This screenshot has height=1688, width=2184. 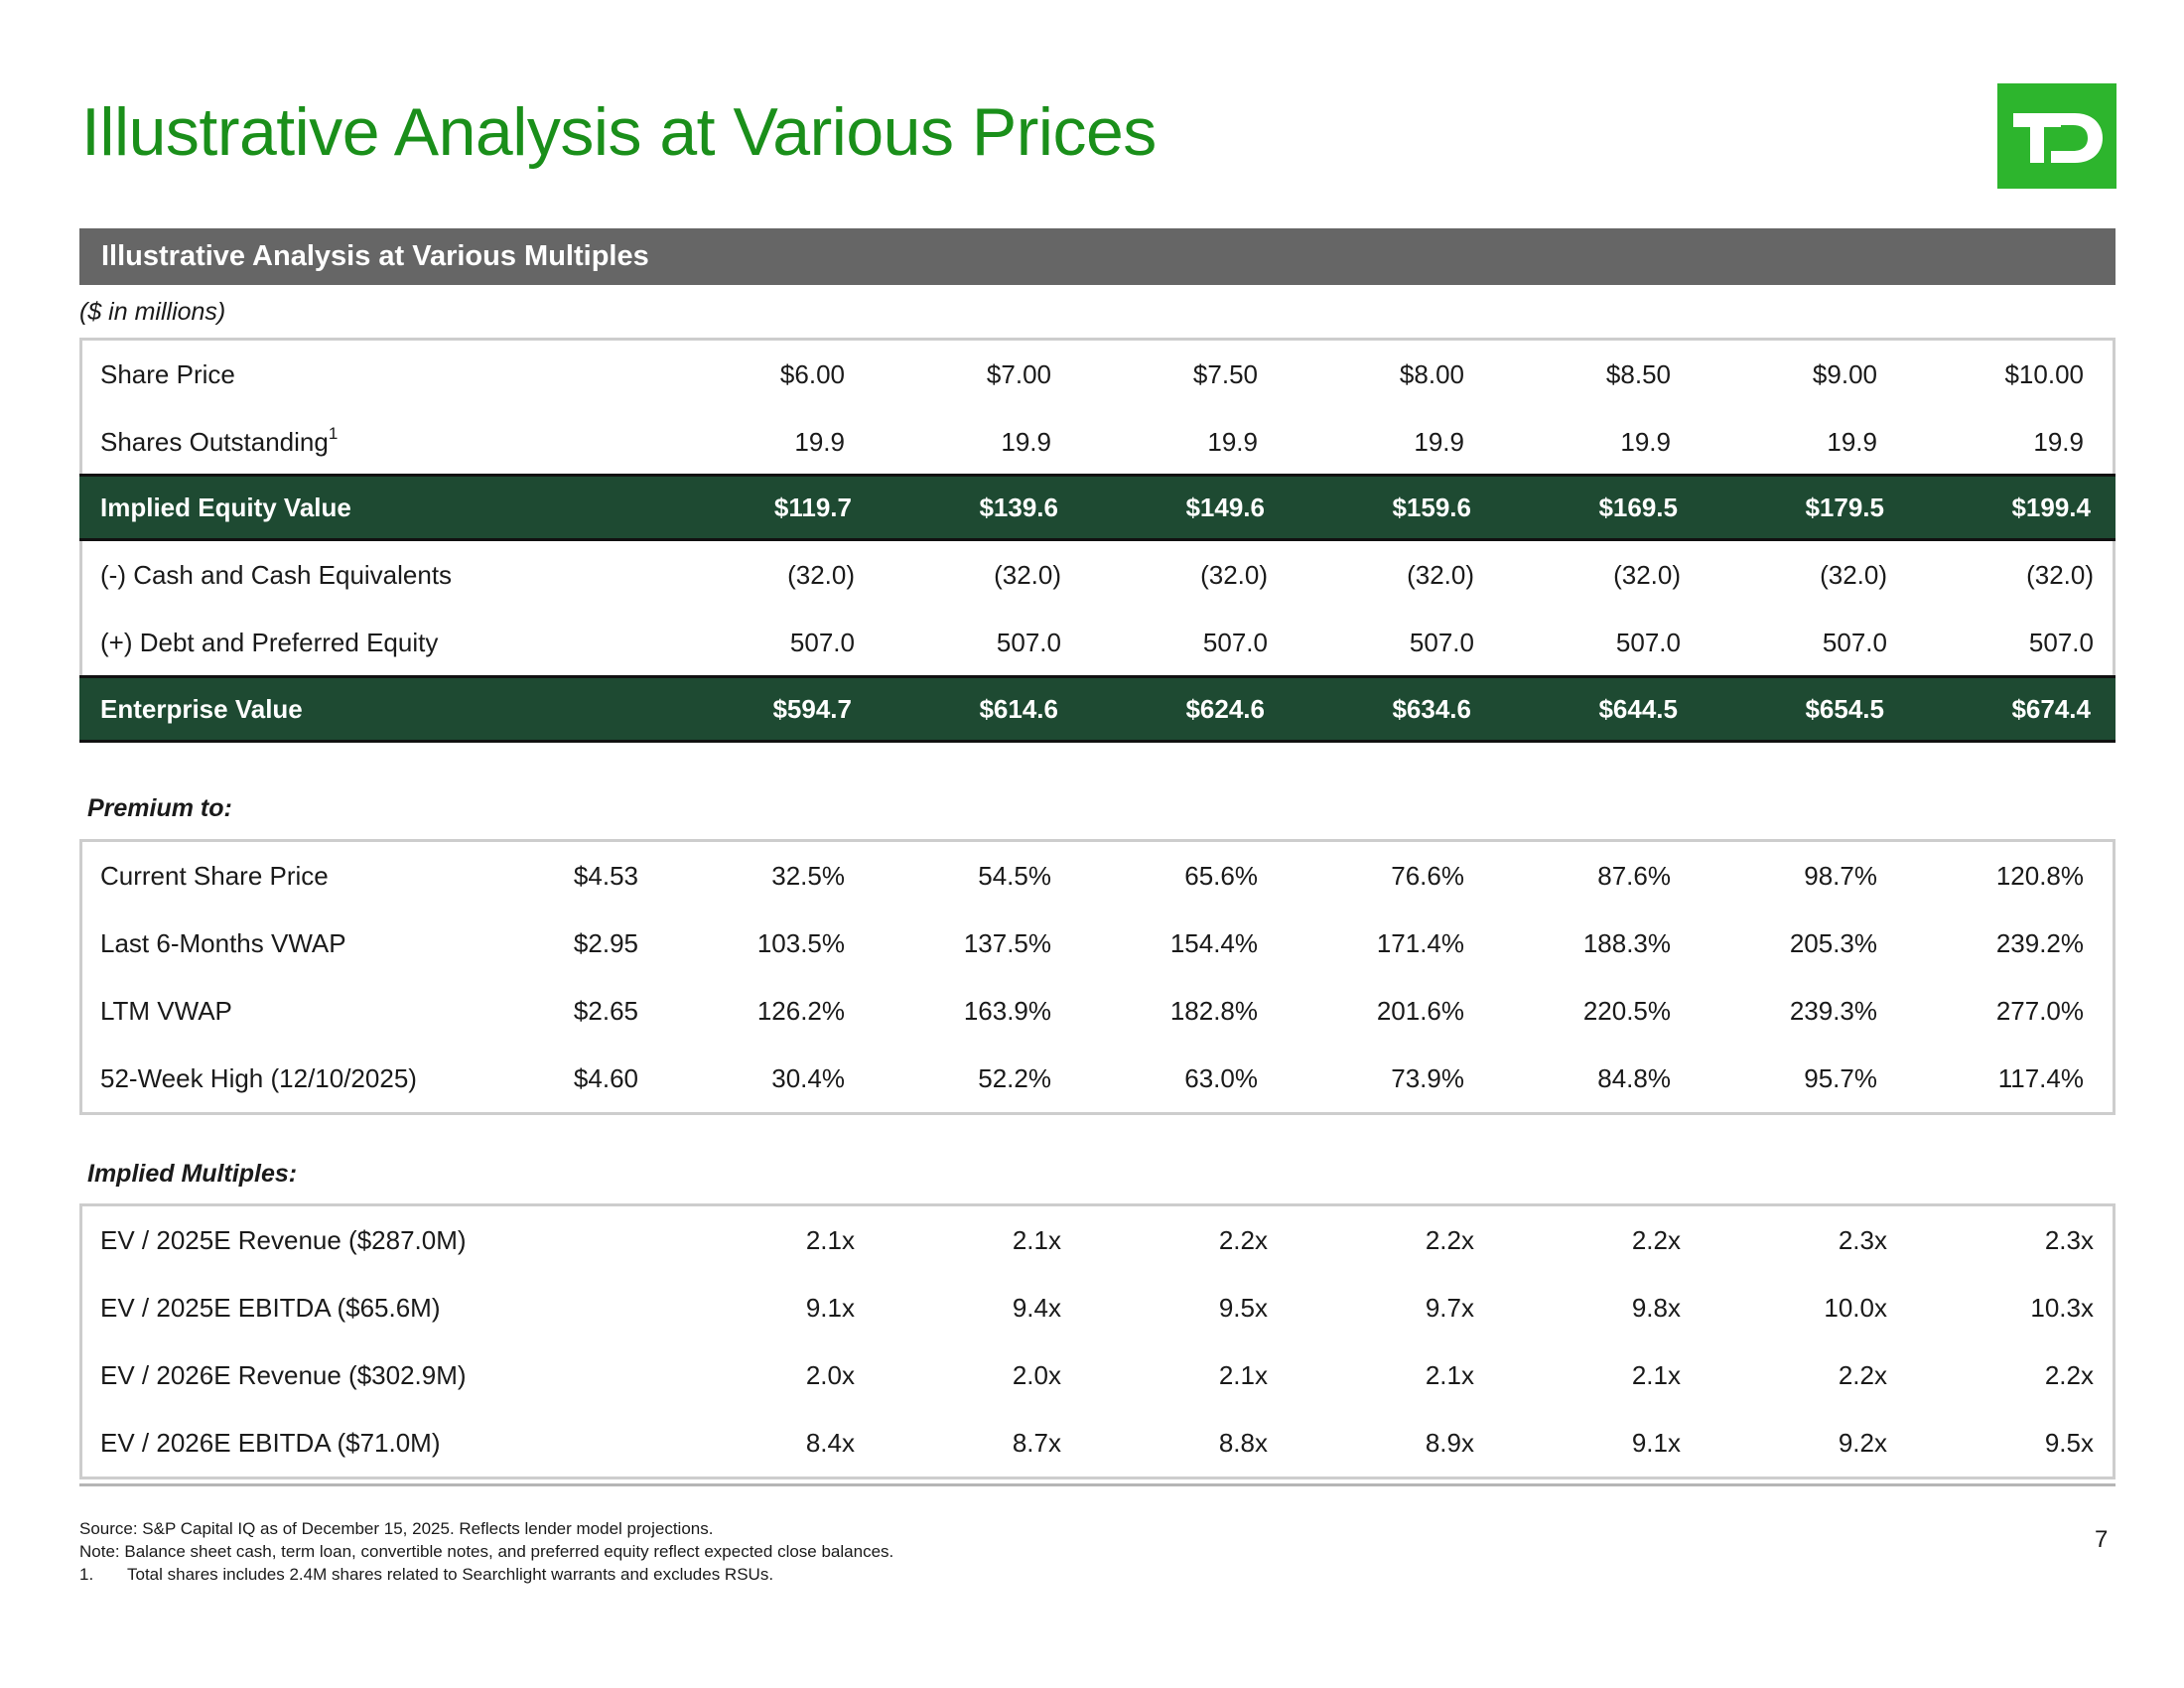 What do you see at coordinates (1420, 943) in the screenshot?
I see `value-cell: 171.4%` at bounding box center [1420, 943].